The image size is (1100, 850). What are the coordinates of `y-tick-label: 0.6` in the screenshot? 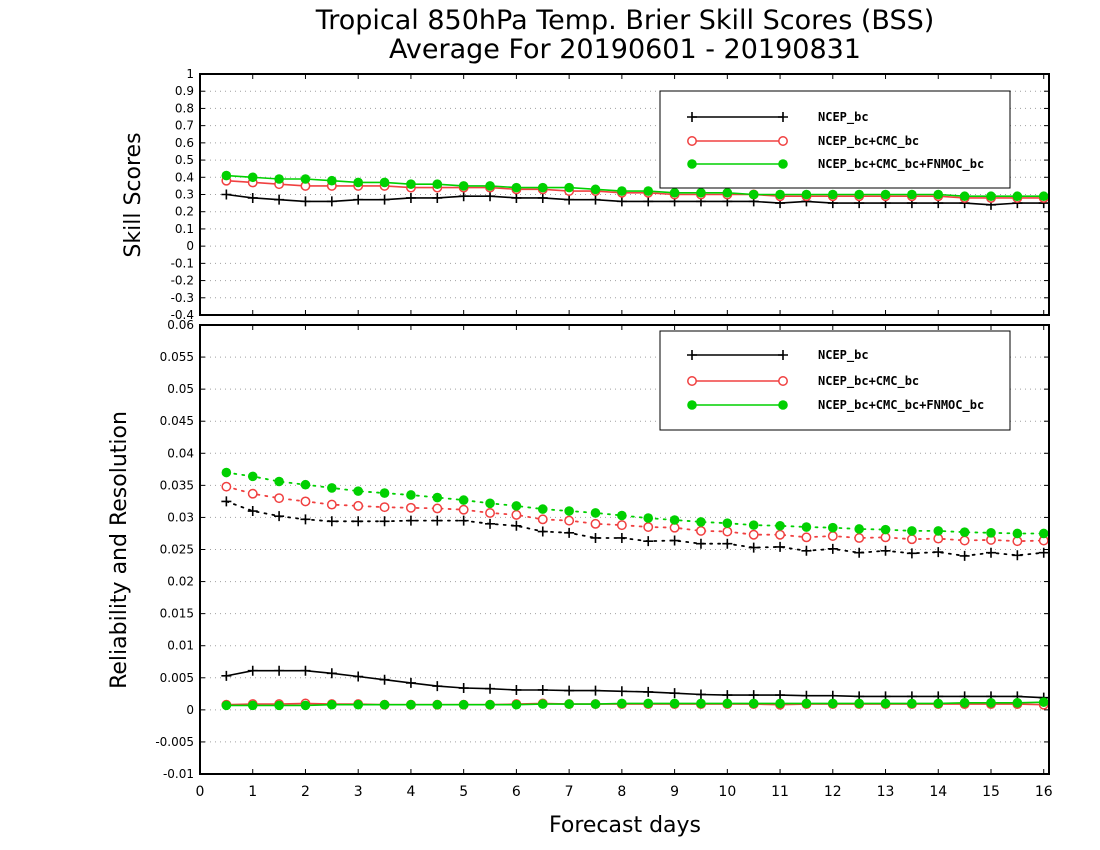 It's located at (184, 143).